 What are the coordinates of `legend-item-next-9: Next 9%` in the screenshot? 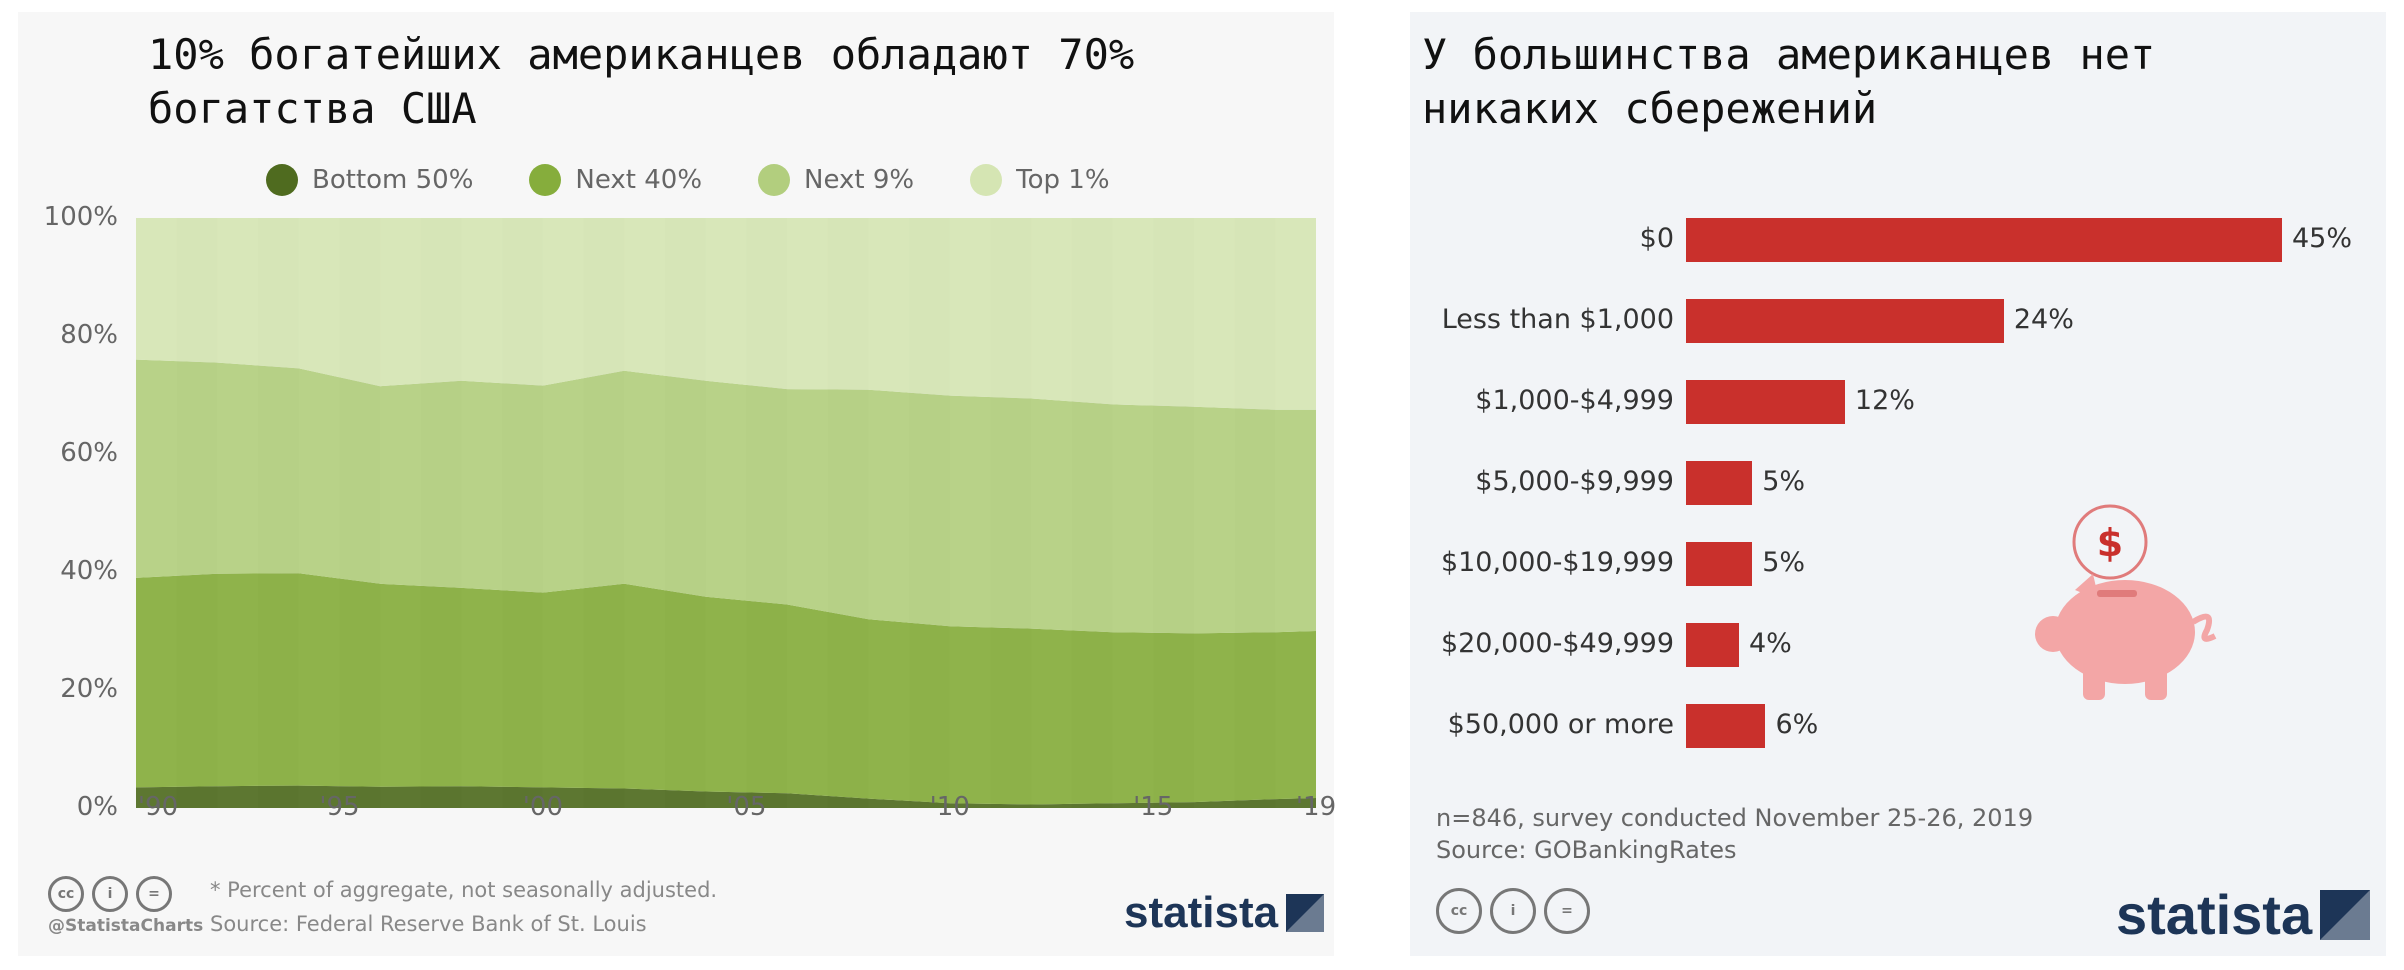 It's located at (836, 180).